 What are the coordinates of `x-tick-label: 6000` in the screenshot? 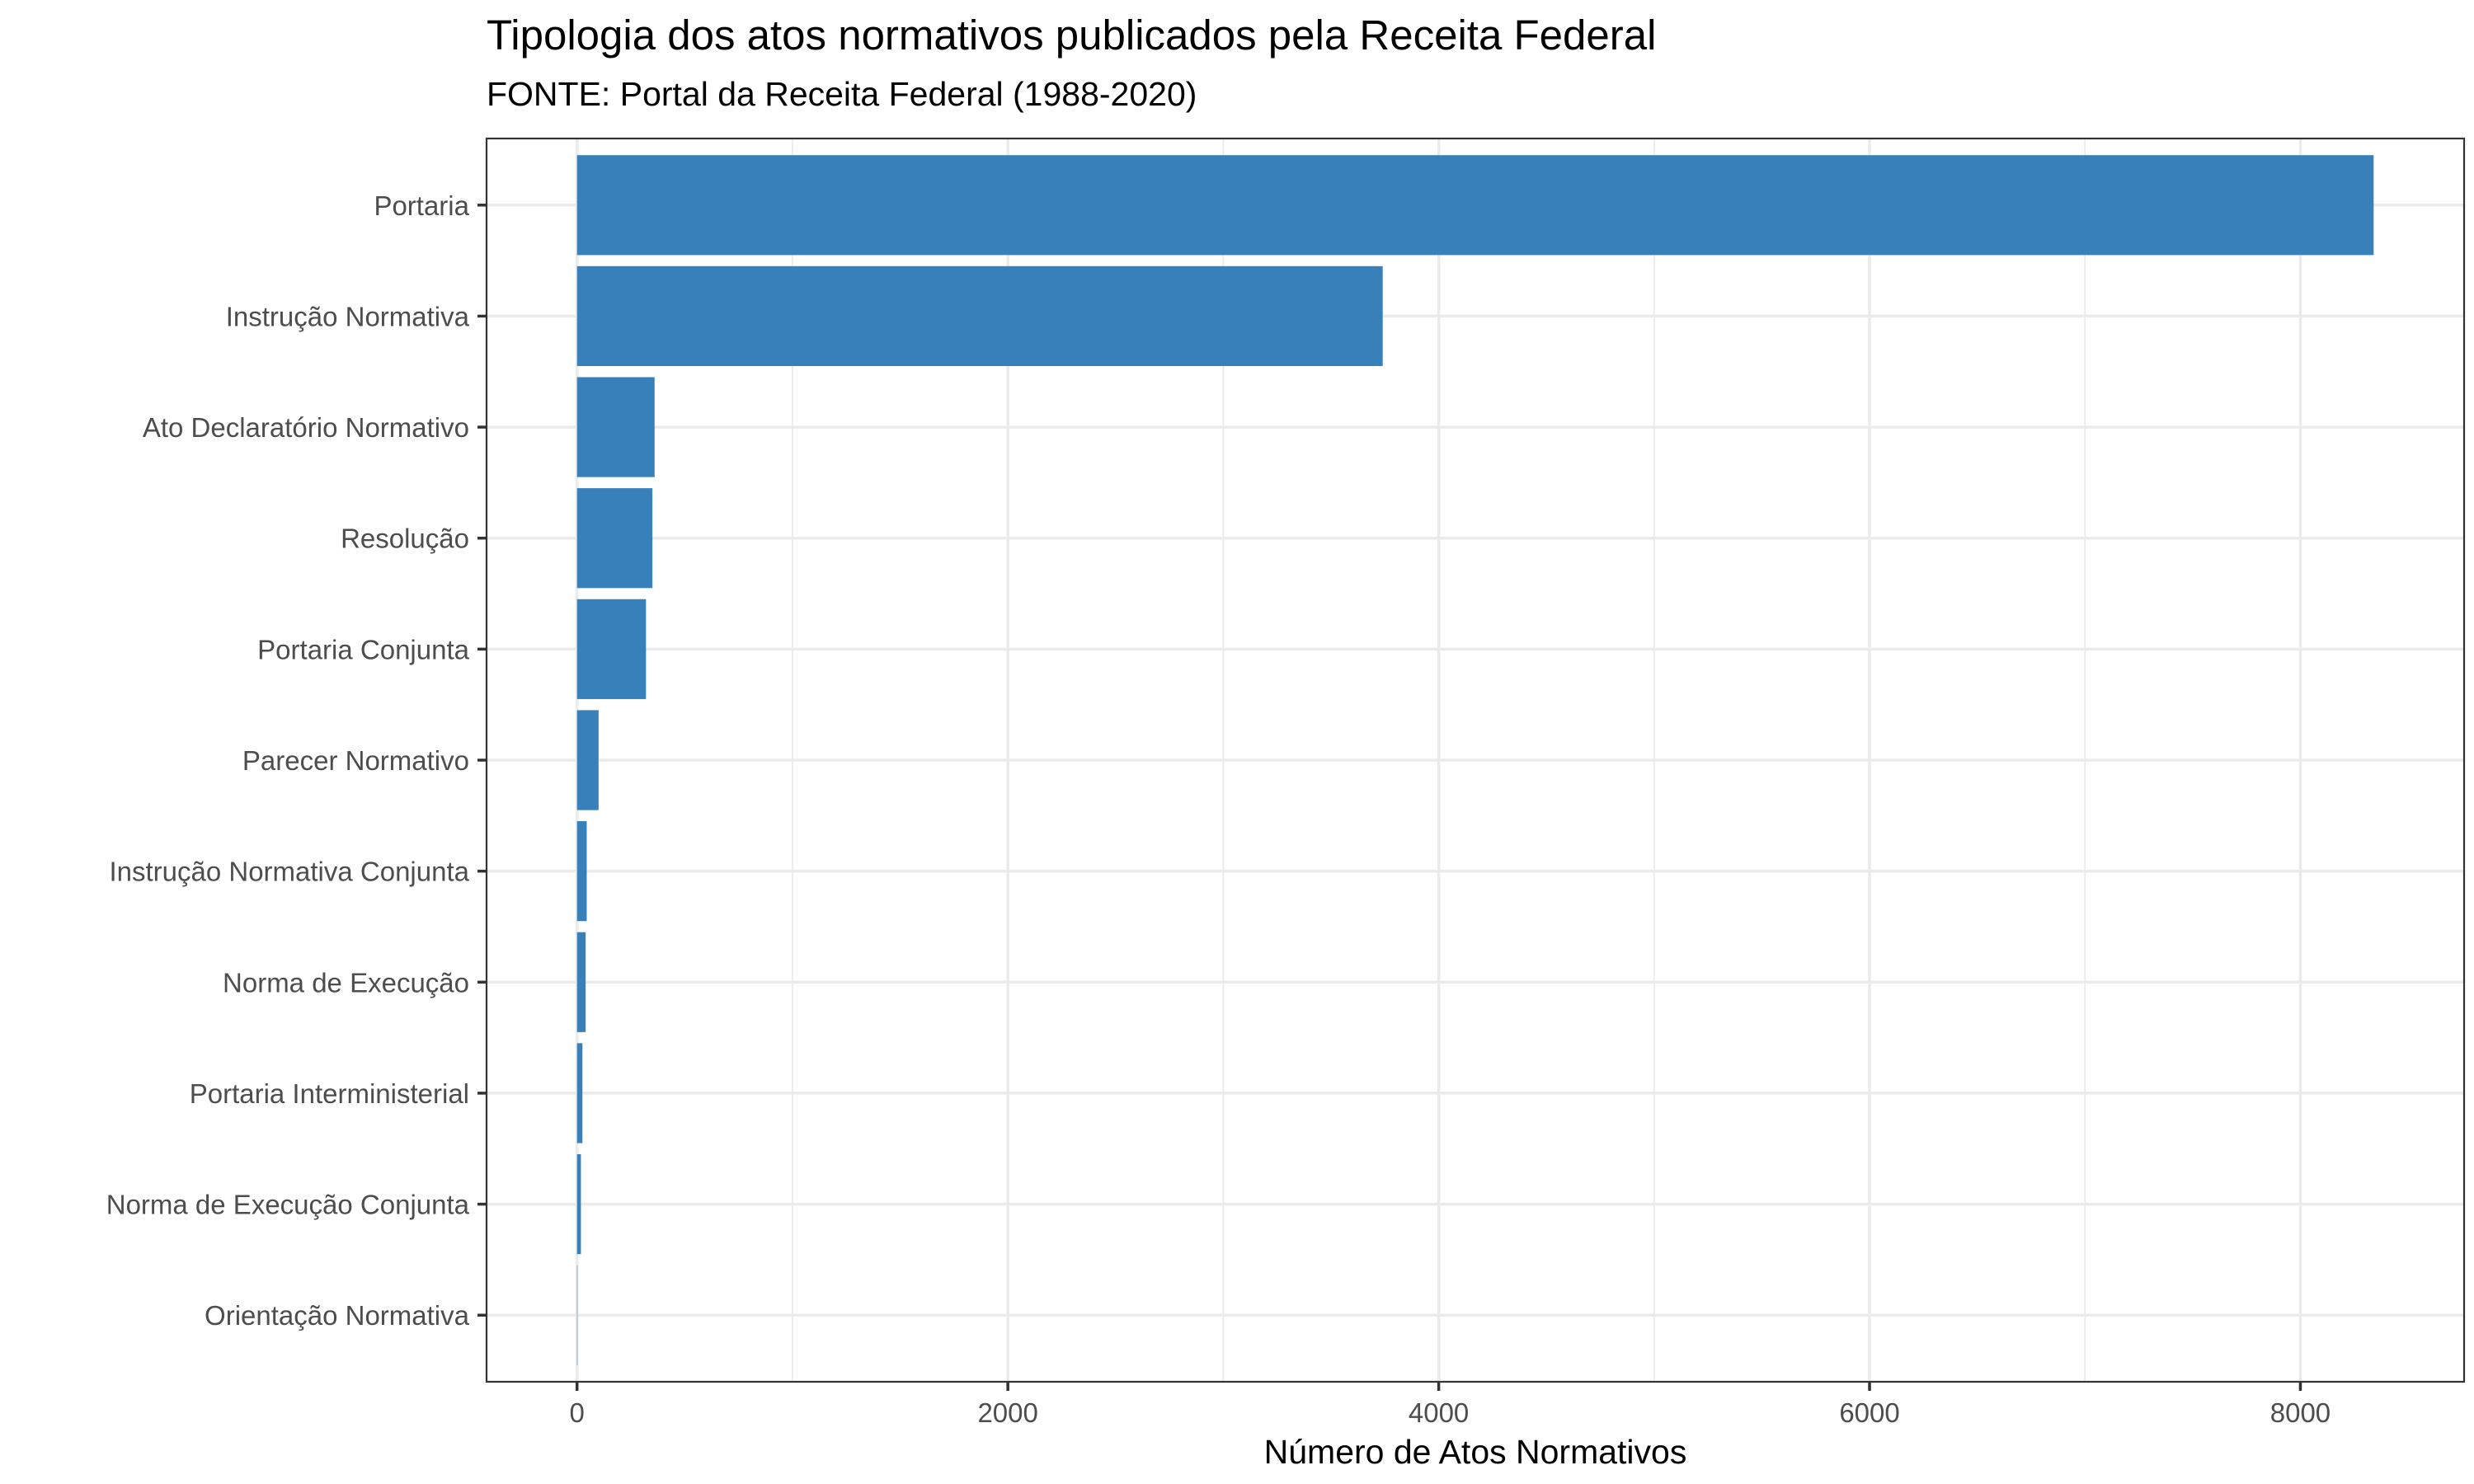 It's located at (1869, 1412).